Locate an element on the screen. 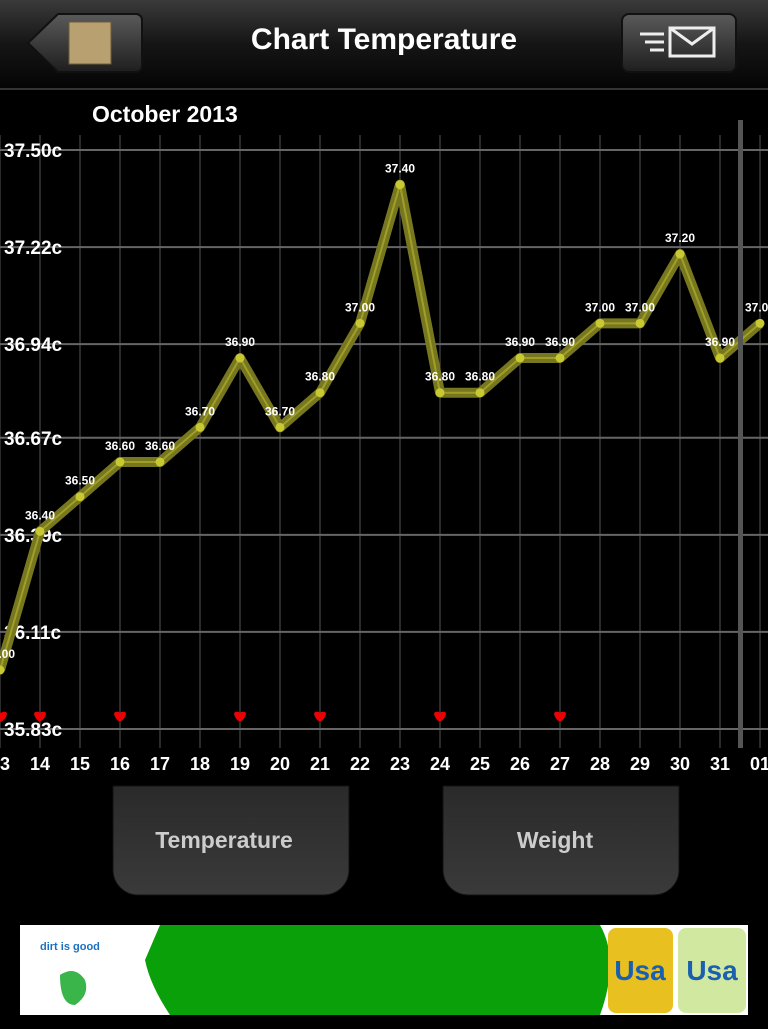 The image size is (768, 1029). x-tick-label: 27 is located at coordinates (560, 764).